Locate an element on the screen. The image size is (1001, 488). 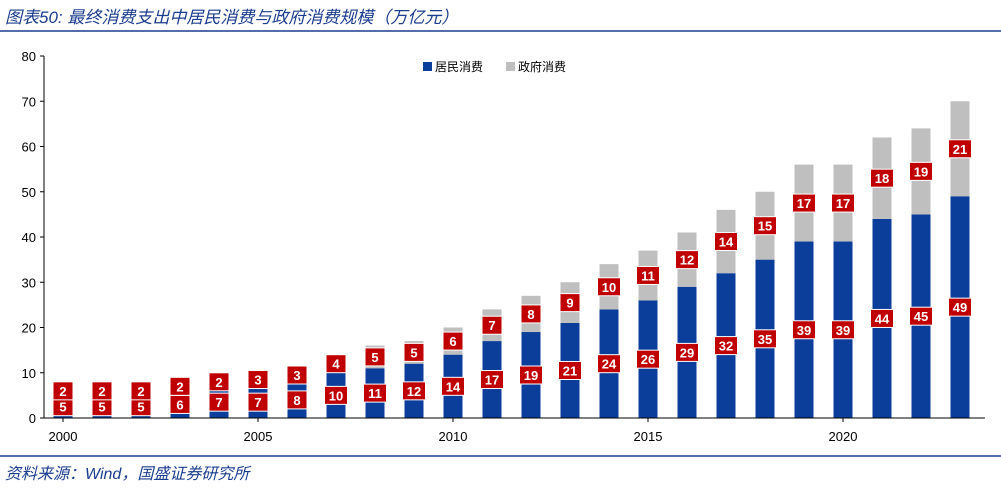
label-box-government-2020 is located at coordinates (843, 203).